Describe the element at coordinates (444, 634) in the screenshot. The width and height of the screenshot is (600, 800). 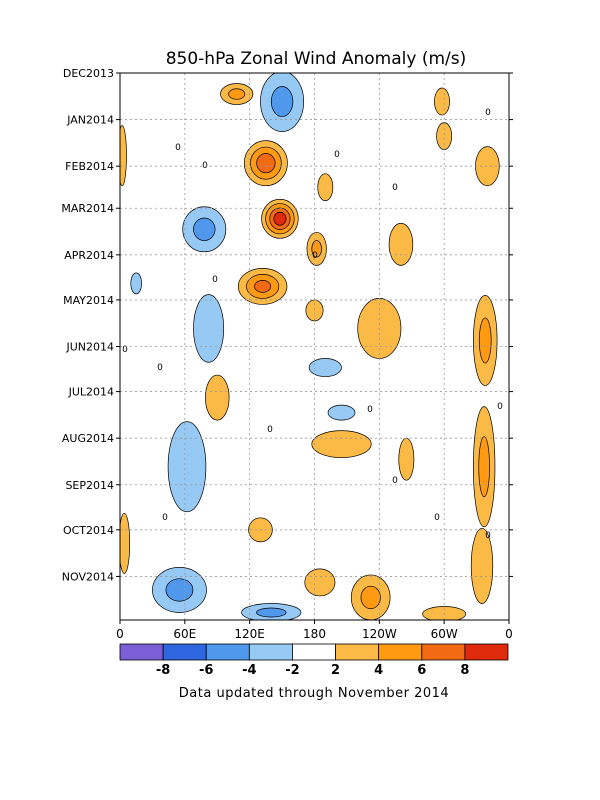
I see `x-tick-label: 60W` at that location.